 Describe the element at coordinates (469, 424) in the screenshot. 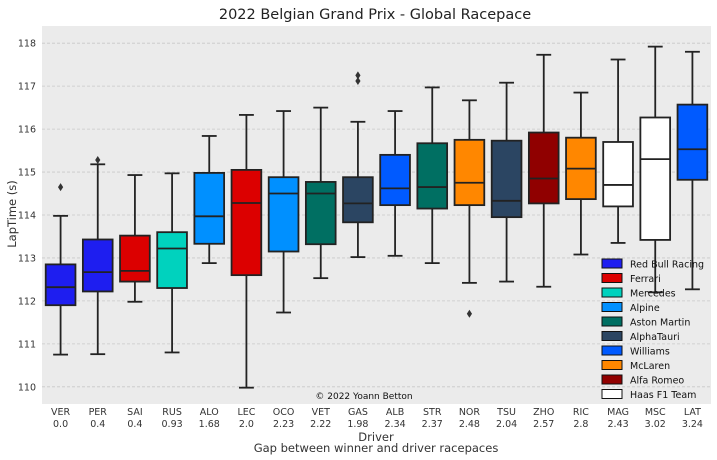

I see `x-tick-gap: 2.48` at that location.